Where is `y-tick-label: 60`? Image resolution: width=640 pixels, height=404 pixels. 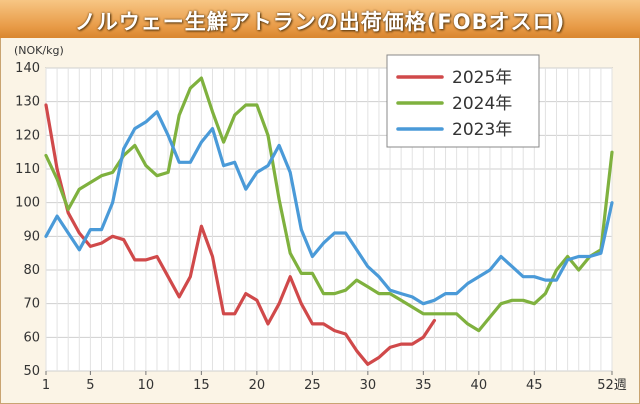
y-tick-label: 60 is located at coordinates (31, 337).